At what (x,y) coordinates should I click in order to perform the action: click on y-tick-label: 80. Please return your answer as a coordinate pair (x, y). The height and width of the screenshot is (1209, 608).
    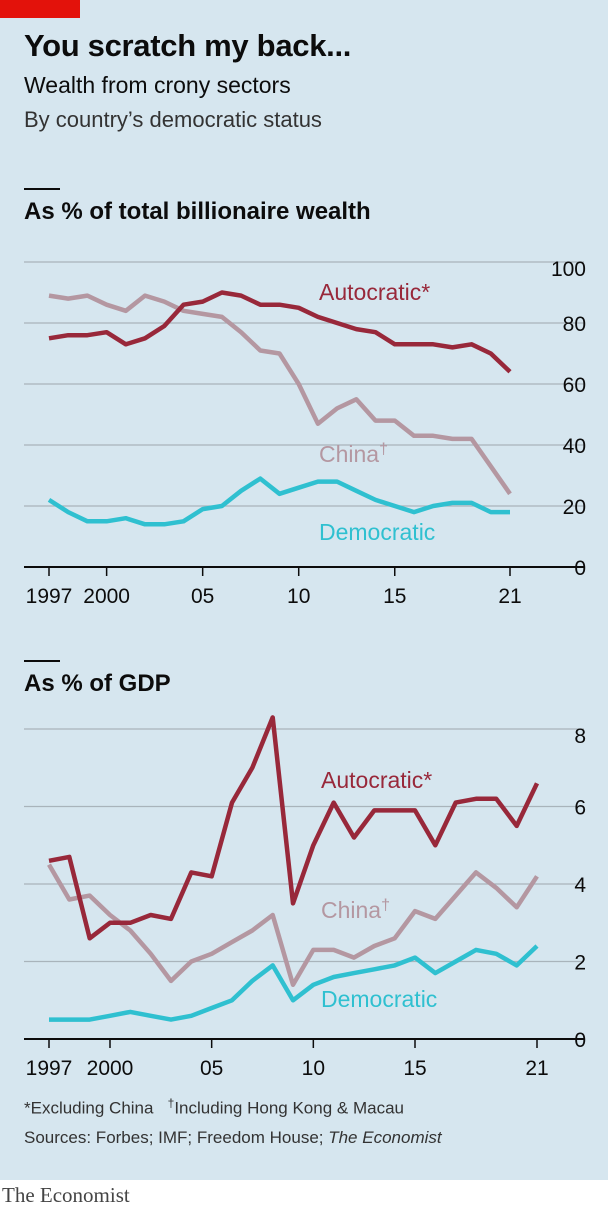
    Looking at the image, I should click on (574, 324).